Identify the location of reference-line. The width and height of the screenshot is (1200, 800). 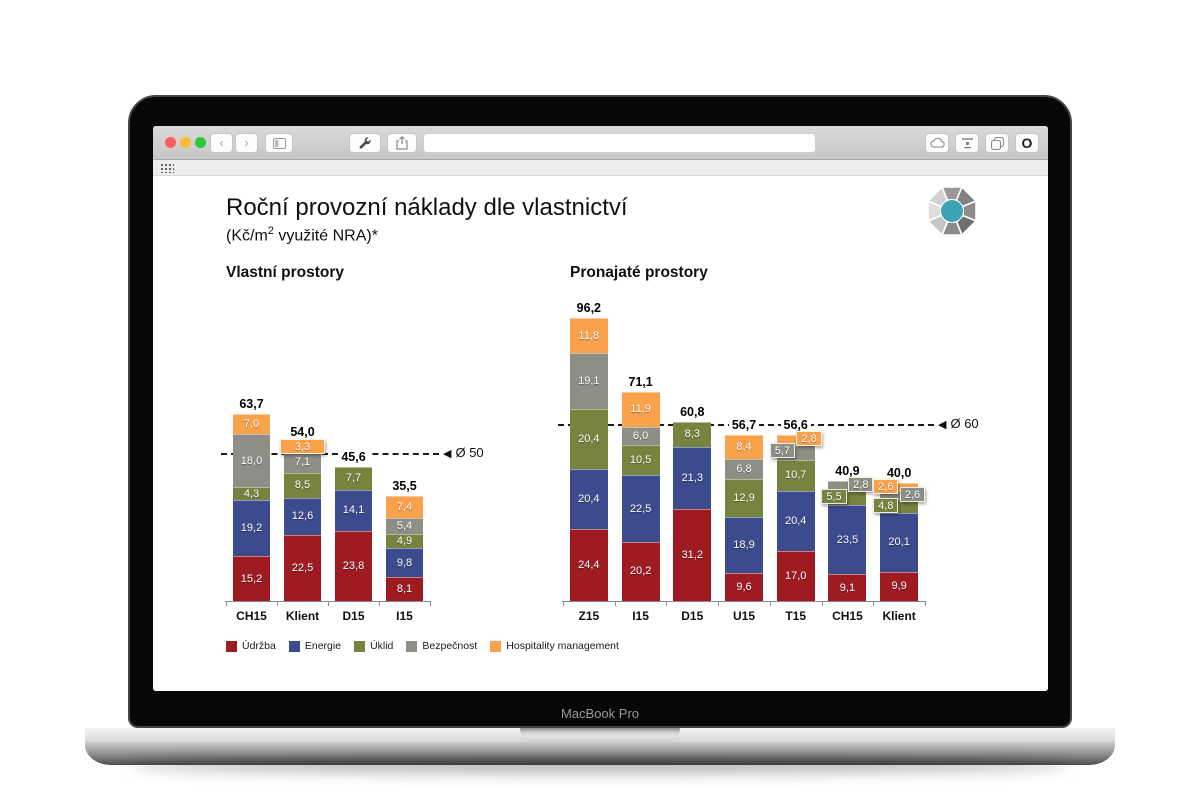
(330, 454).